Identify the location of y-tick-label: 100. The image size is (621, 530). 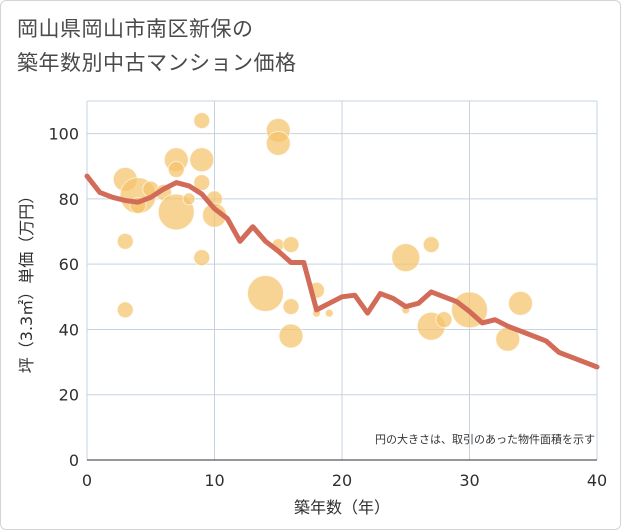
(63, 134).